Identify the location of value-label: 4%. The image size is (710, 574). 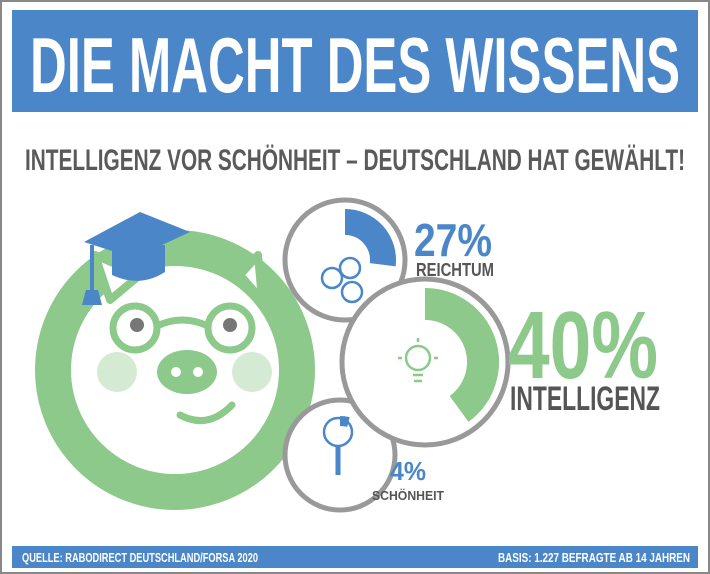
(408, 471).